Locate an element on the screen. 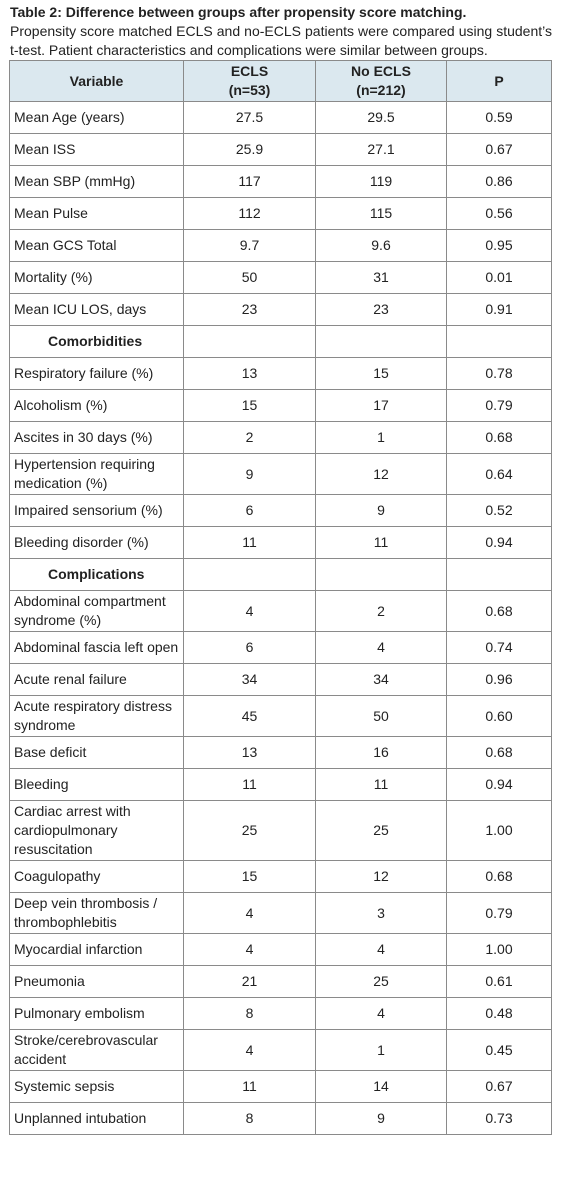 This screenshot has width=562, height=1182. value-cell: 6 is located at coordinates (249, 647).